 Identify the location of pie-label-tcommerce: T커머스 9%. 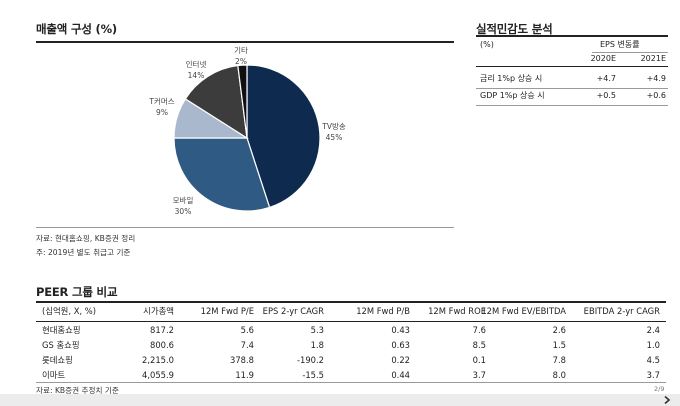
(162, 107).